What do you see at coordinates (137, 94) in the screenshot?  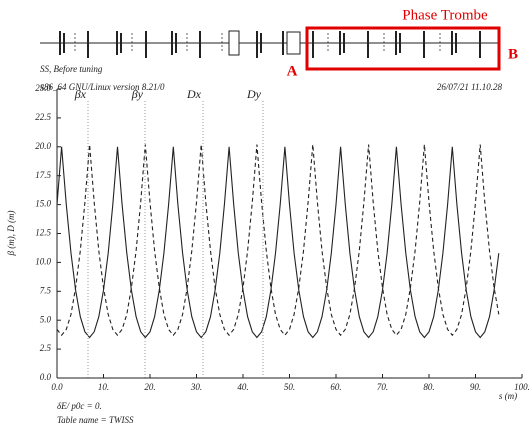 I see `curve-label: βy` at bounding box center [137, 94].